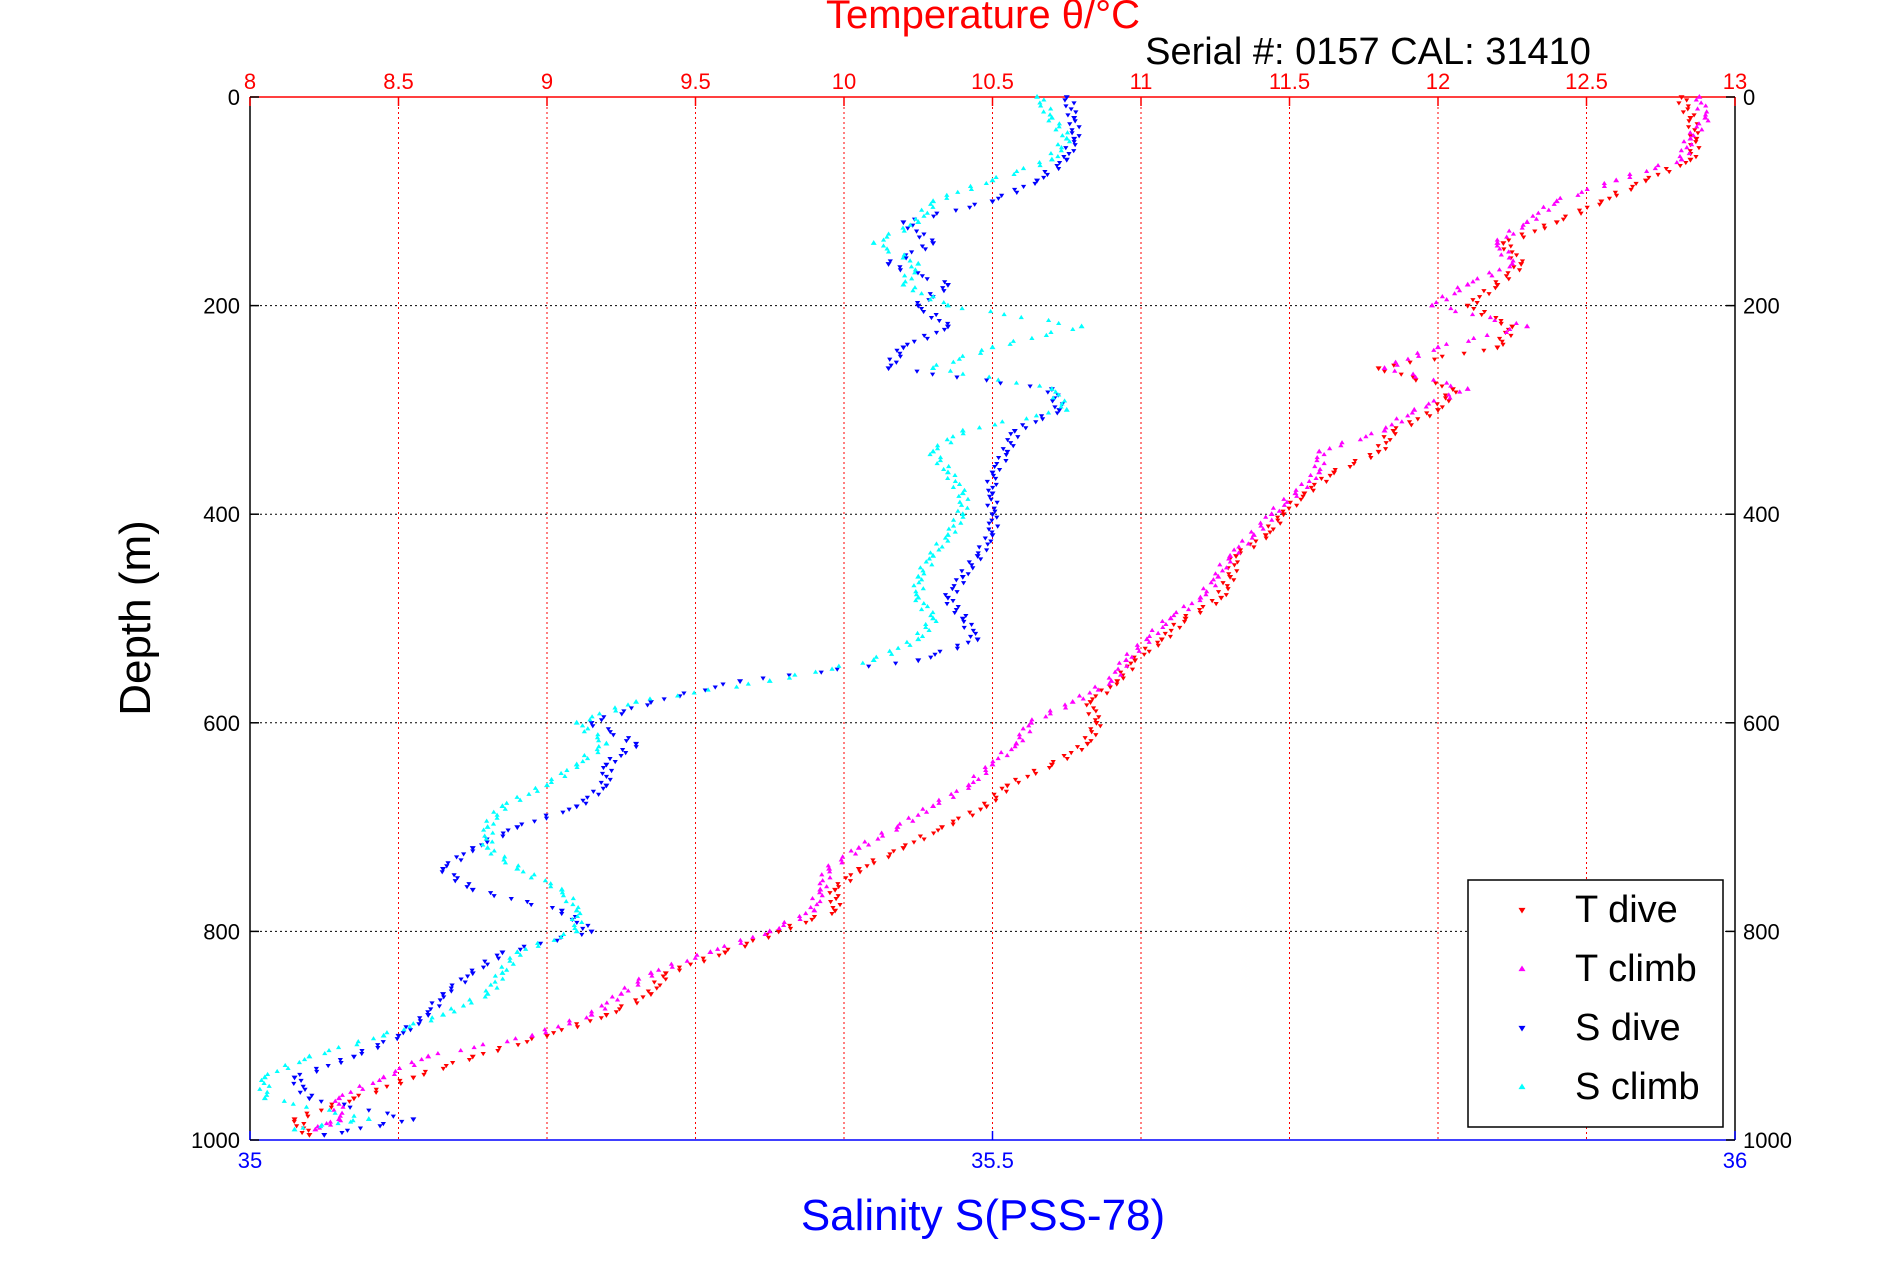 The width and height of the screenshot is (1891, 1262). I want to click on top-tick-label: 9, so click(547, 81).